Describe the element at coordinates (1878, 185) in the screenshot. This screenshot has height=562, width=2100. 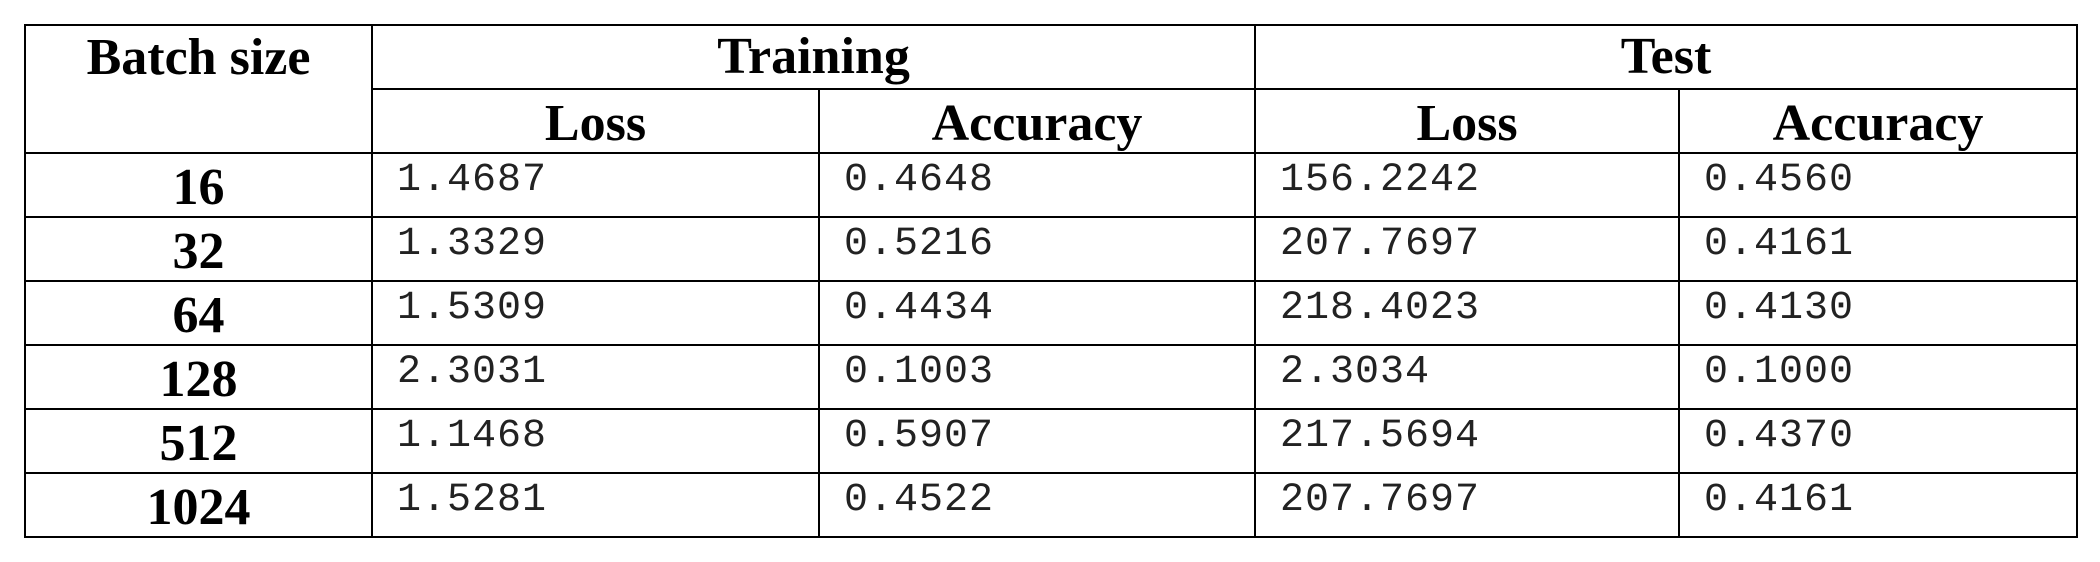
I see `test-accuracy-cell: 0.4560` at that location.